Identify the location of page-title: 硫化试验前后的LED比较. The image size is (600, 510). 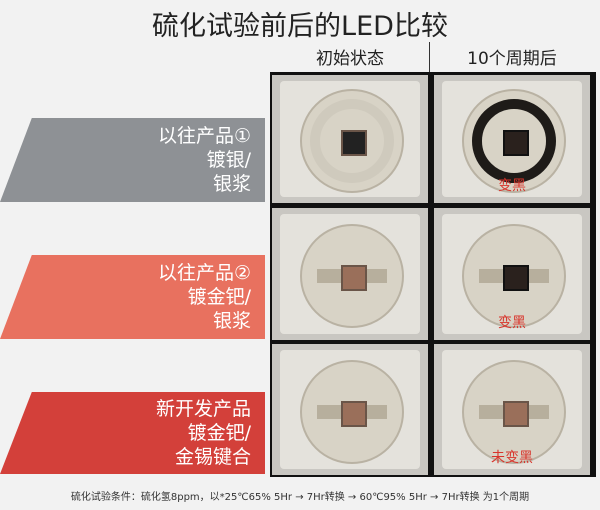
(300, 26).